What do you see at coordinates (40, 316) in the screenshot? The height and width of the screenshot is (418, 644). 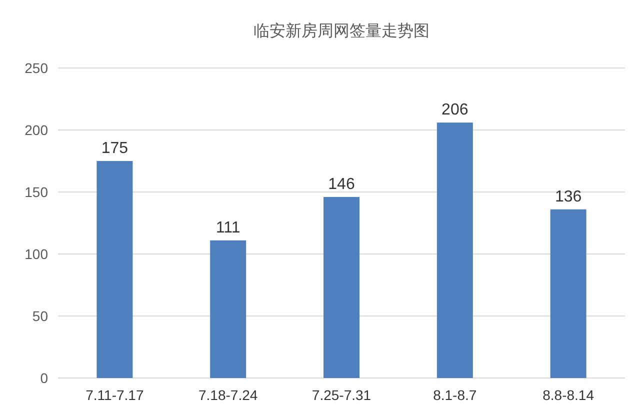 I see `y-tick-label: 50` at bounding box center [40, 316].